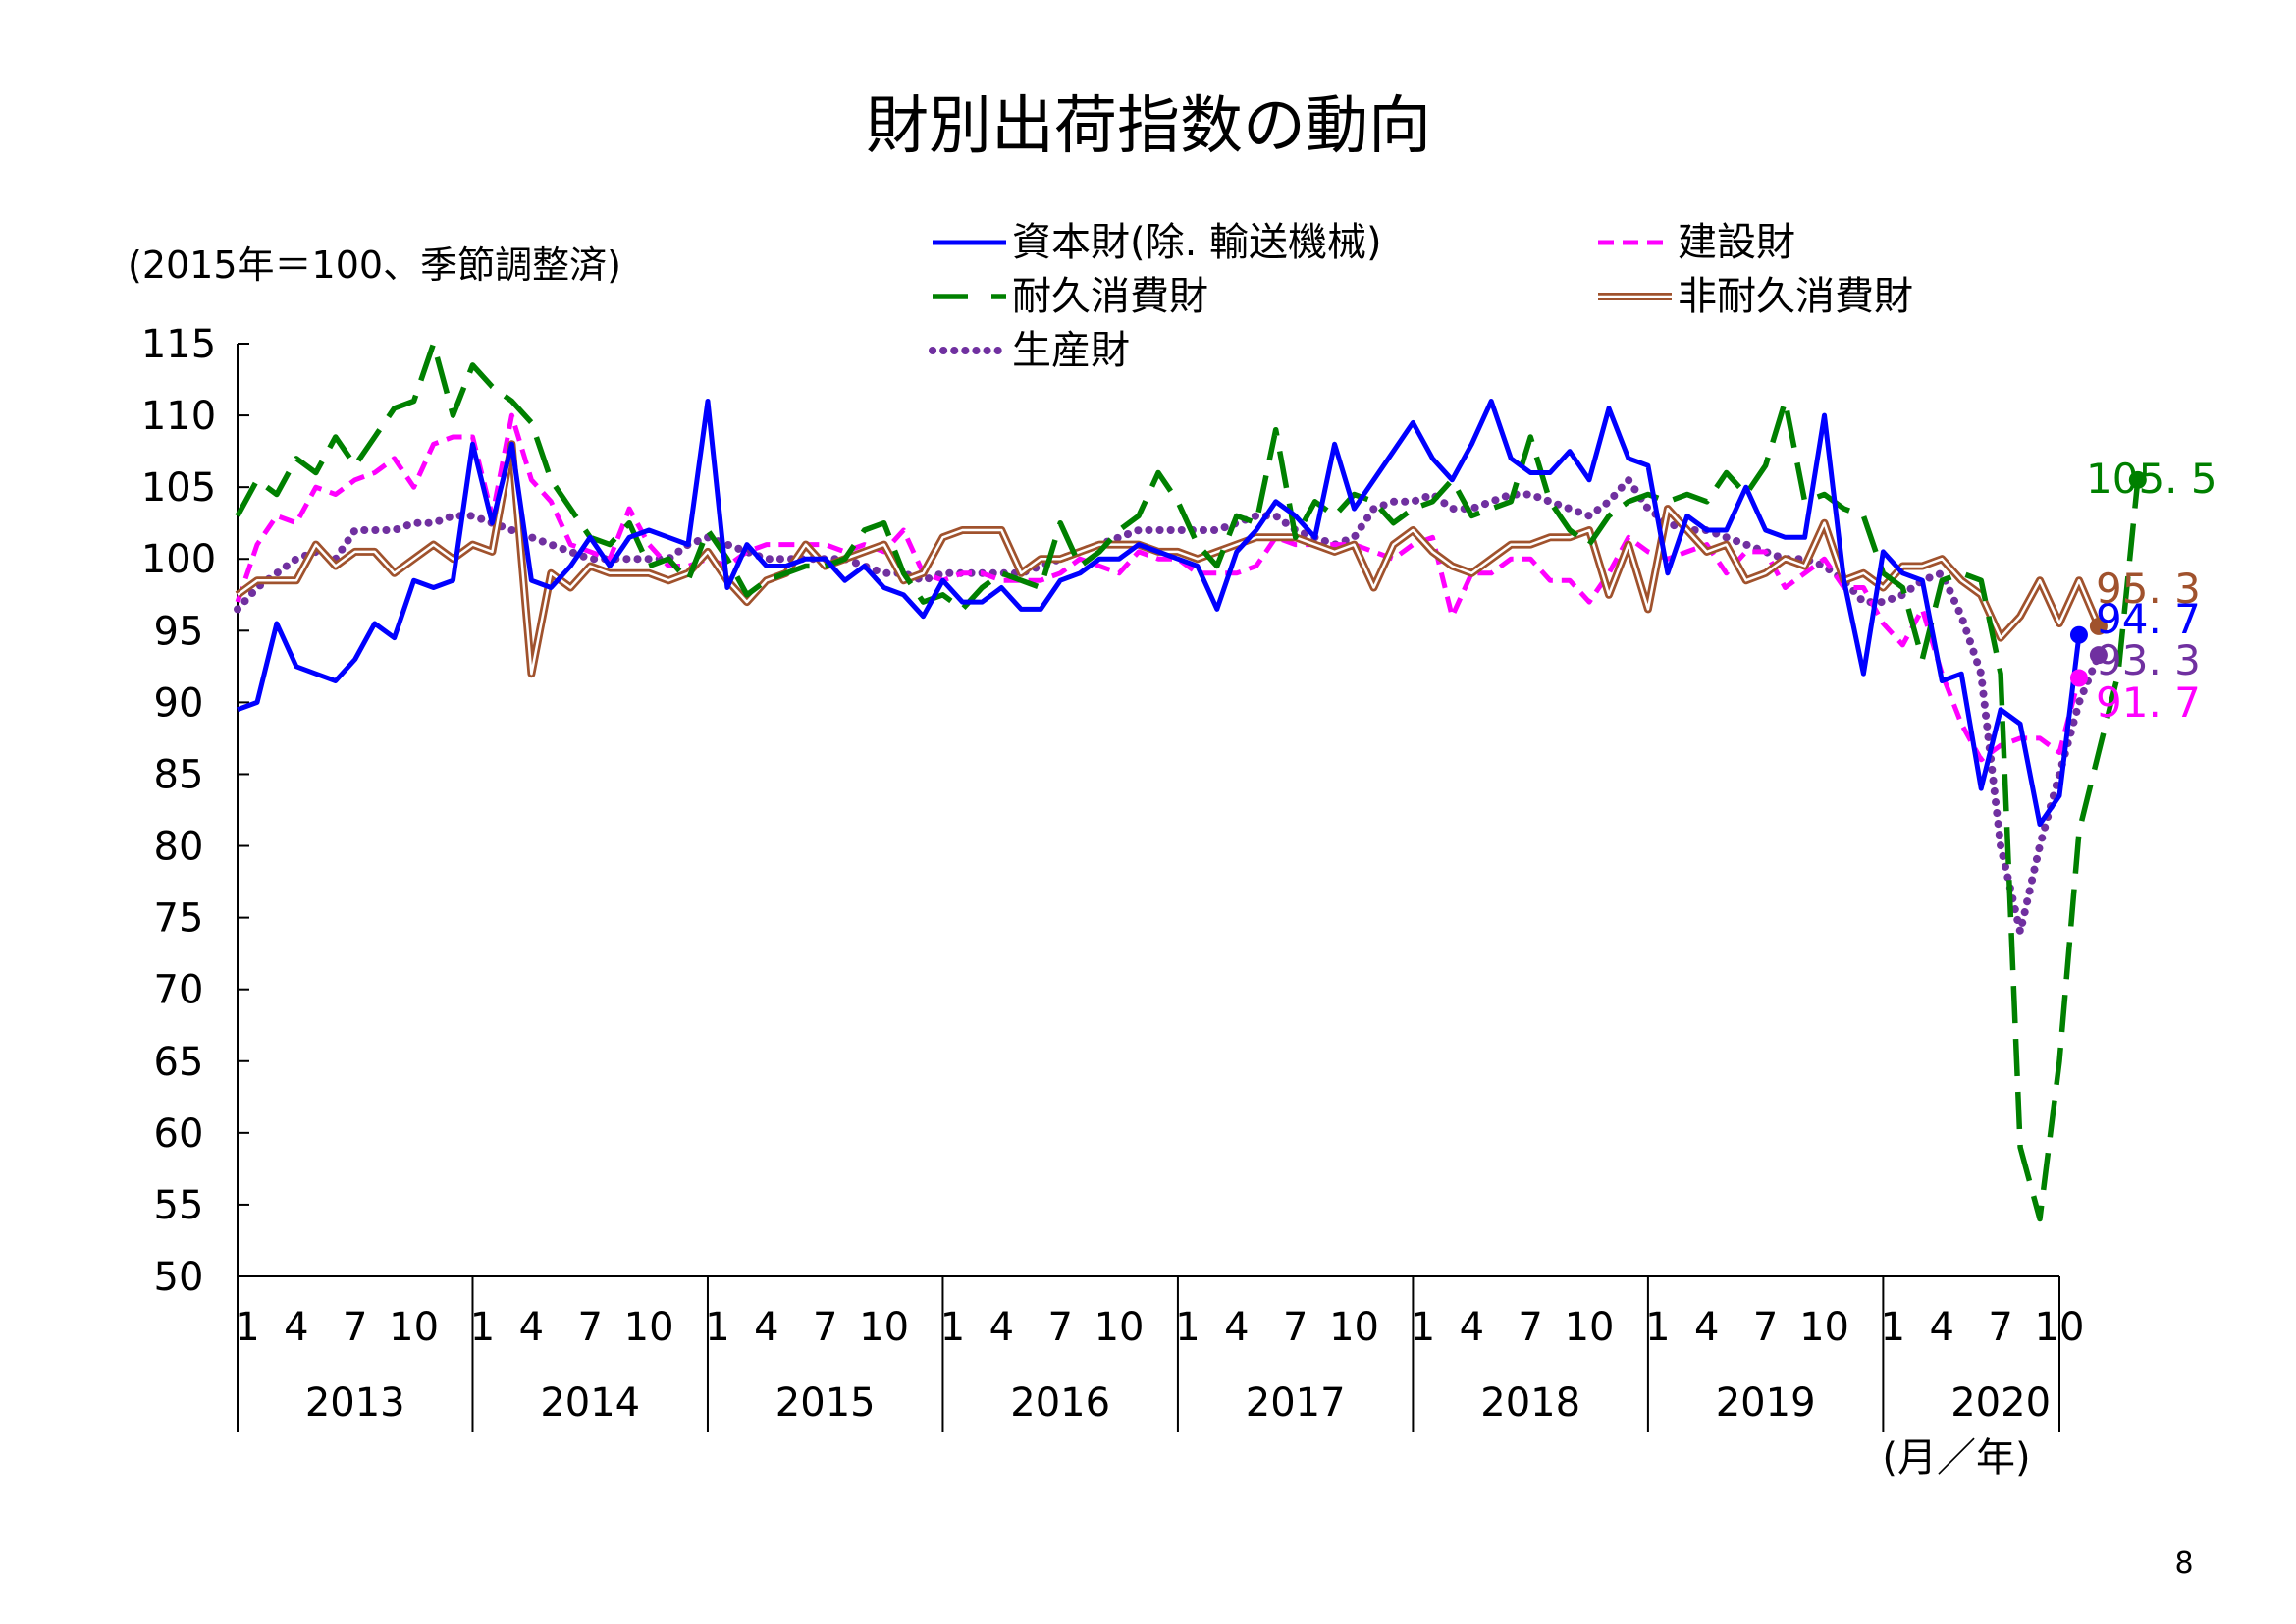 Image resolution: width=2296 pixels, height=1624 pixels. What do you see at coordinates (1766, 1403) in the screenshot?
I see `year-label: 2019` at bounding box center [1766, 1403].